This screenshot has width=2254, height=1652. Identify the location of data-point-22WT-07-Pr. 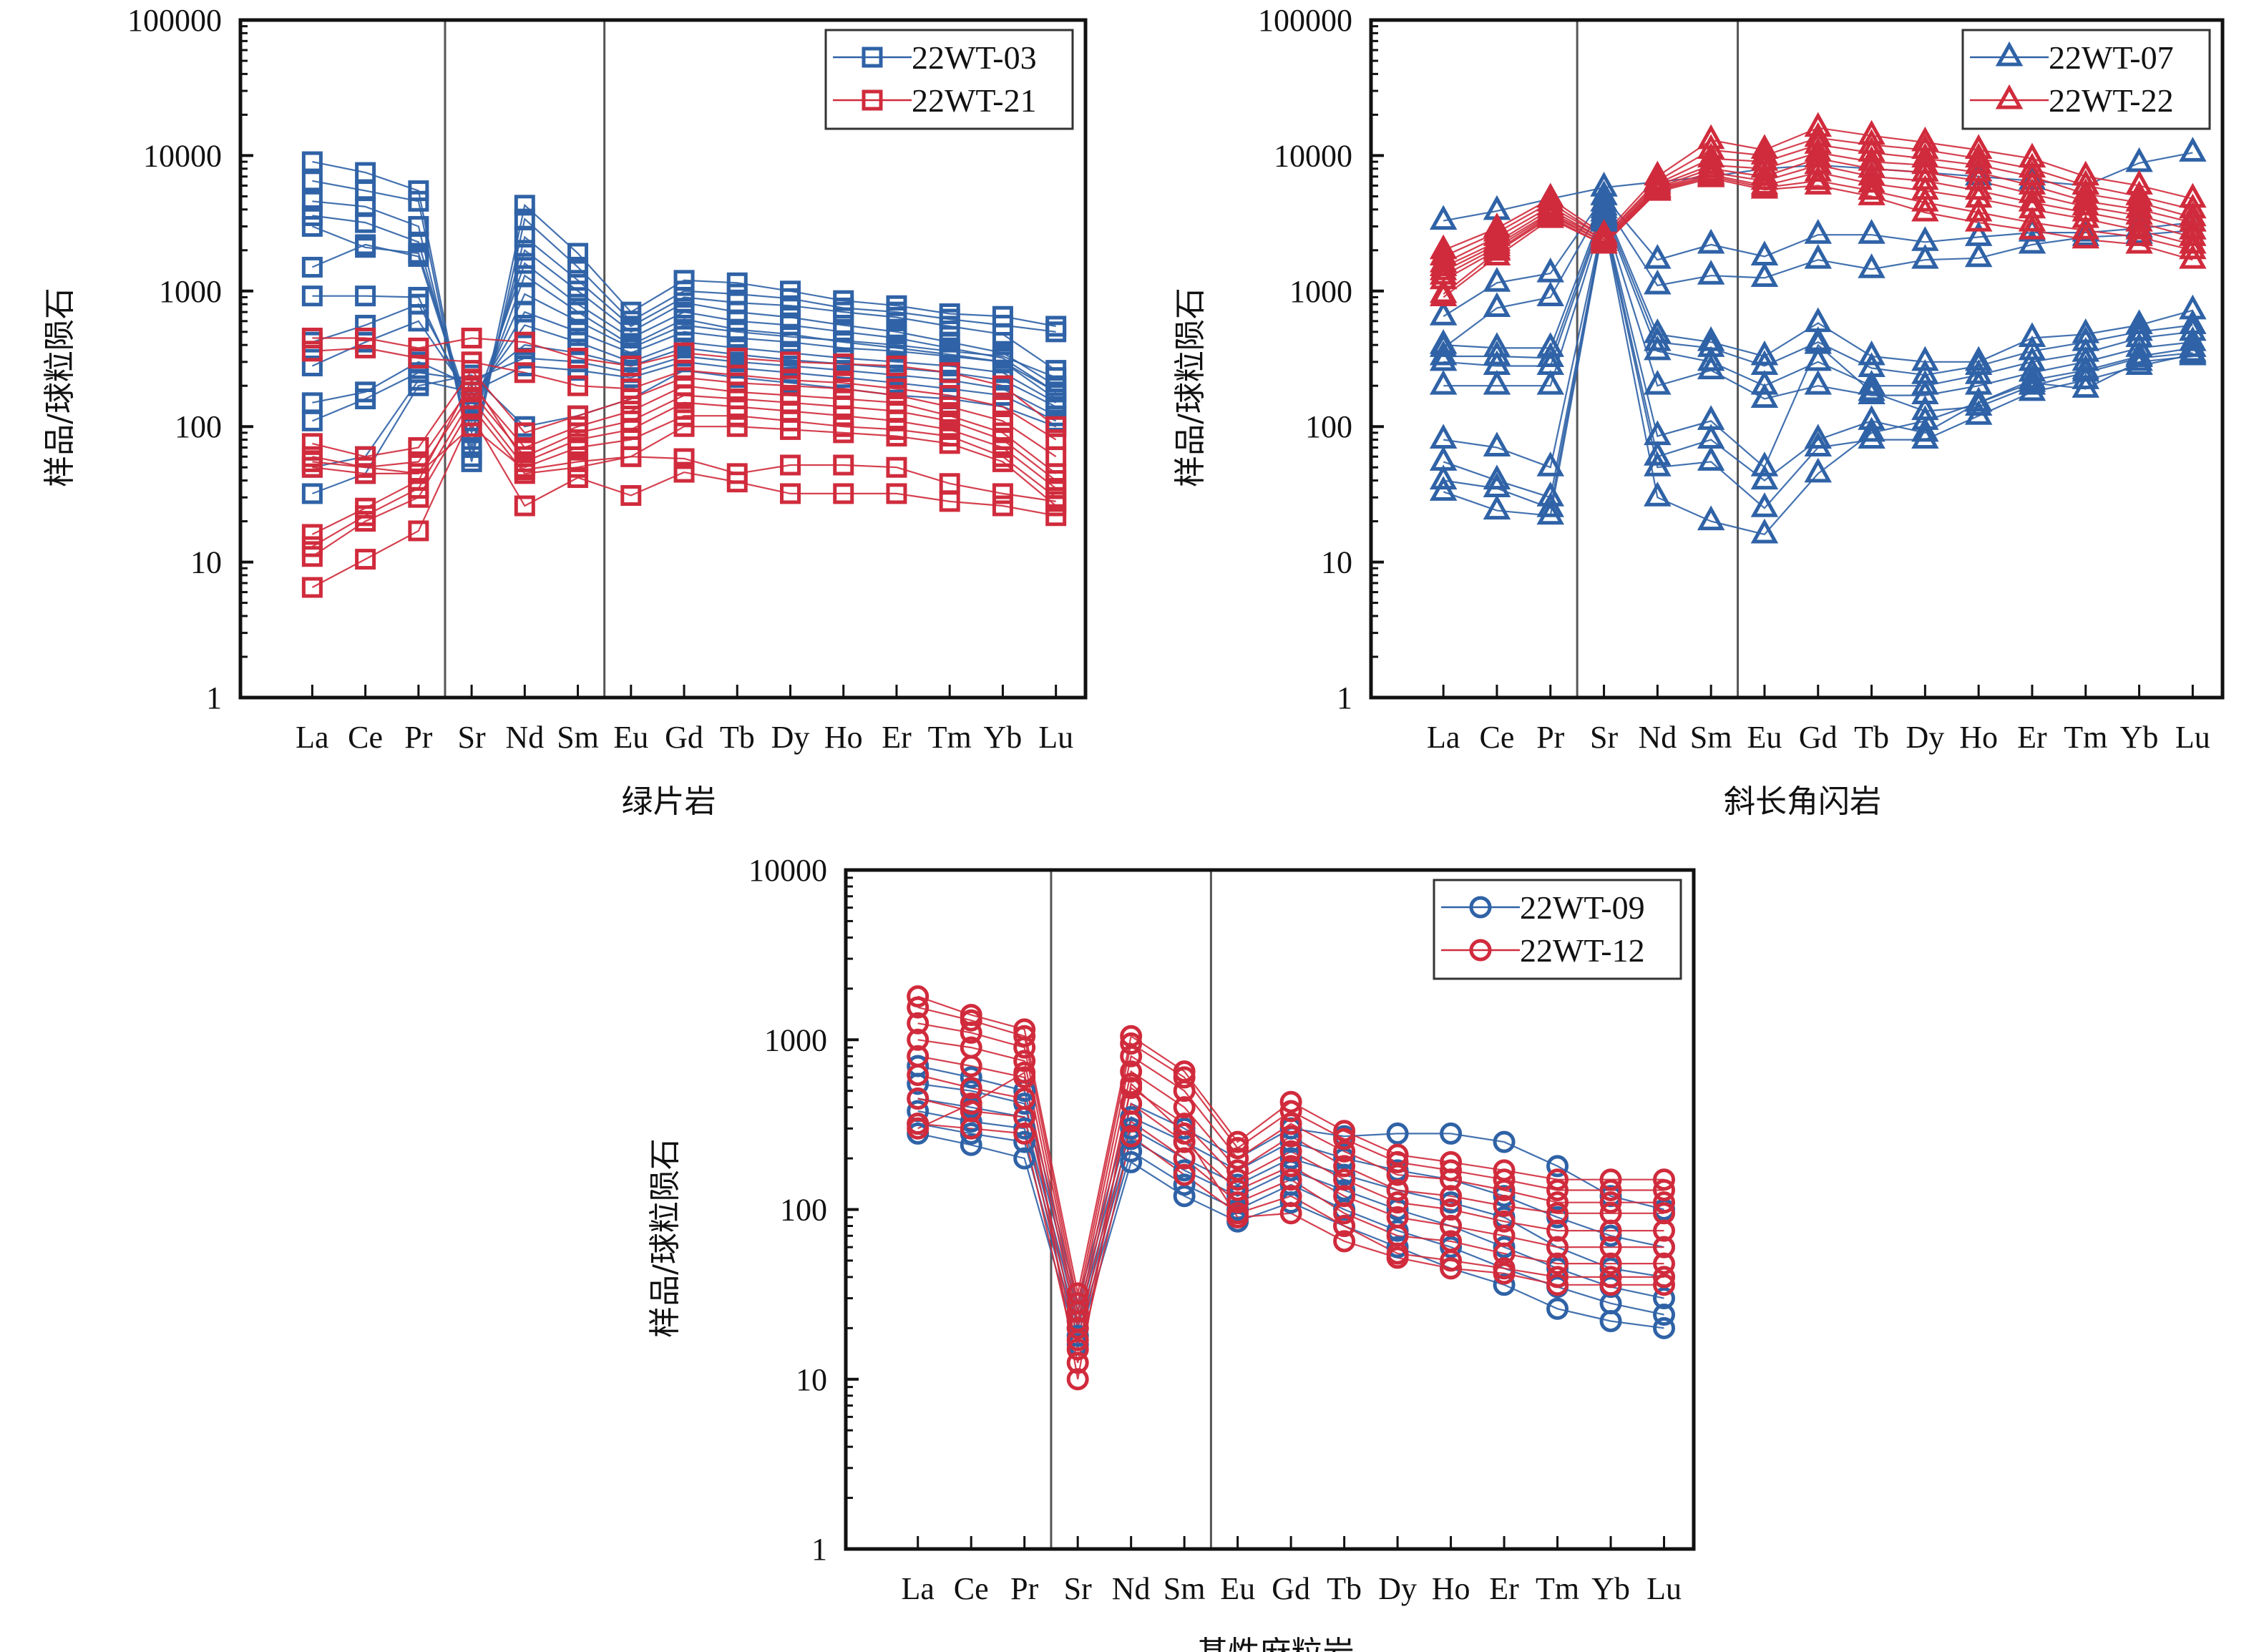
(1550, 293).